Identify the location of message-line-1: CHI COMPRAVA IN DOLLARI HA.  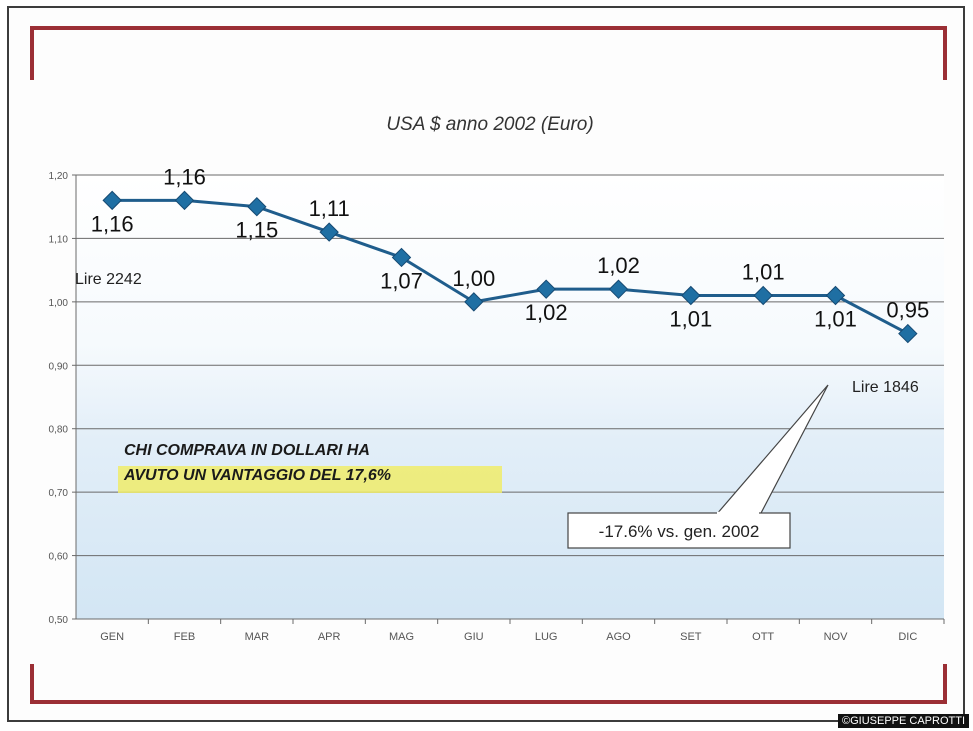
(247, 450).